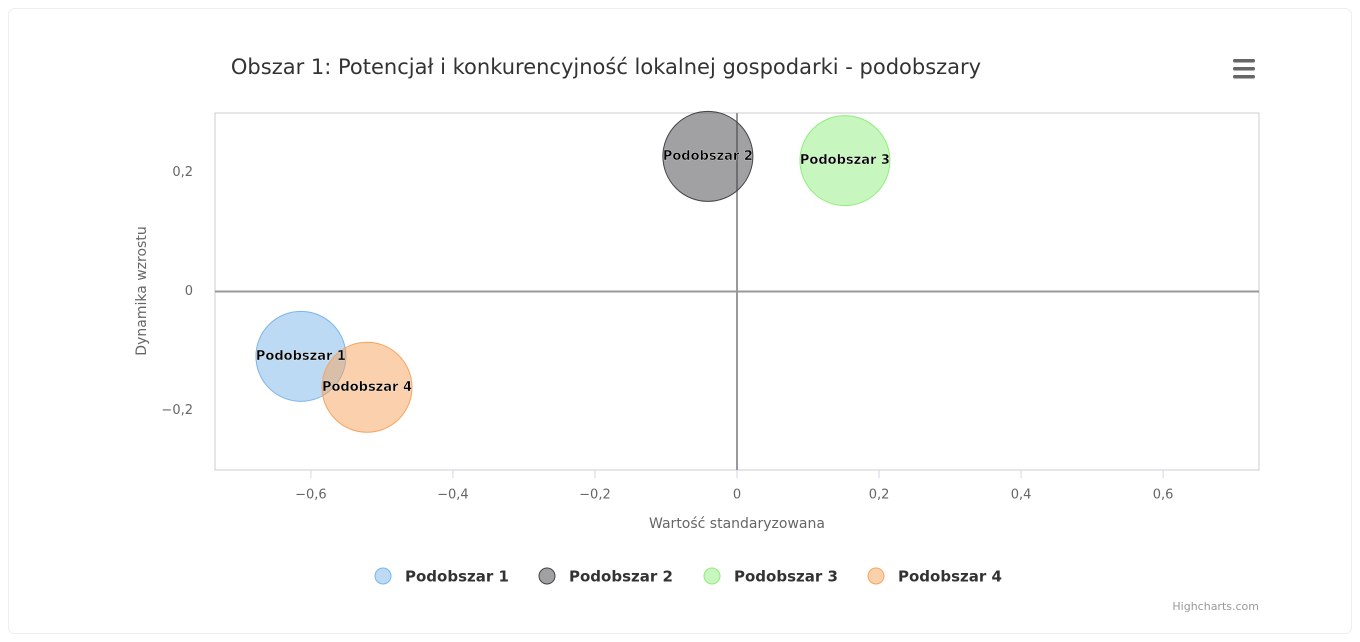  I want to click on data-label: Podobszar 4, so click(367, 387).